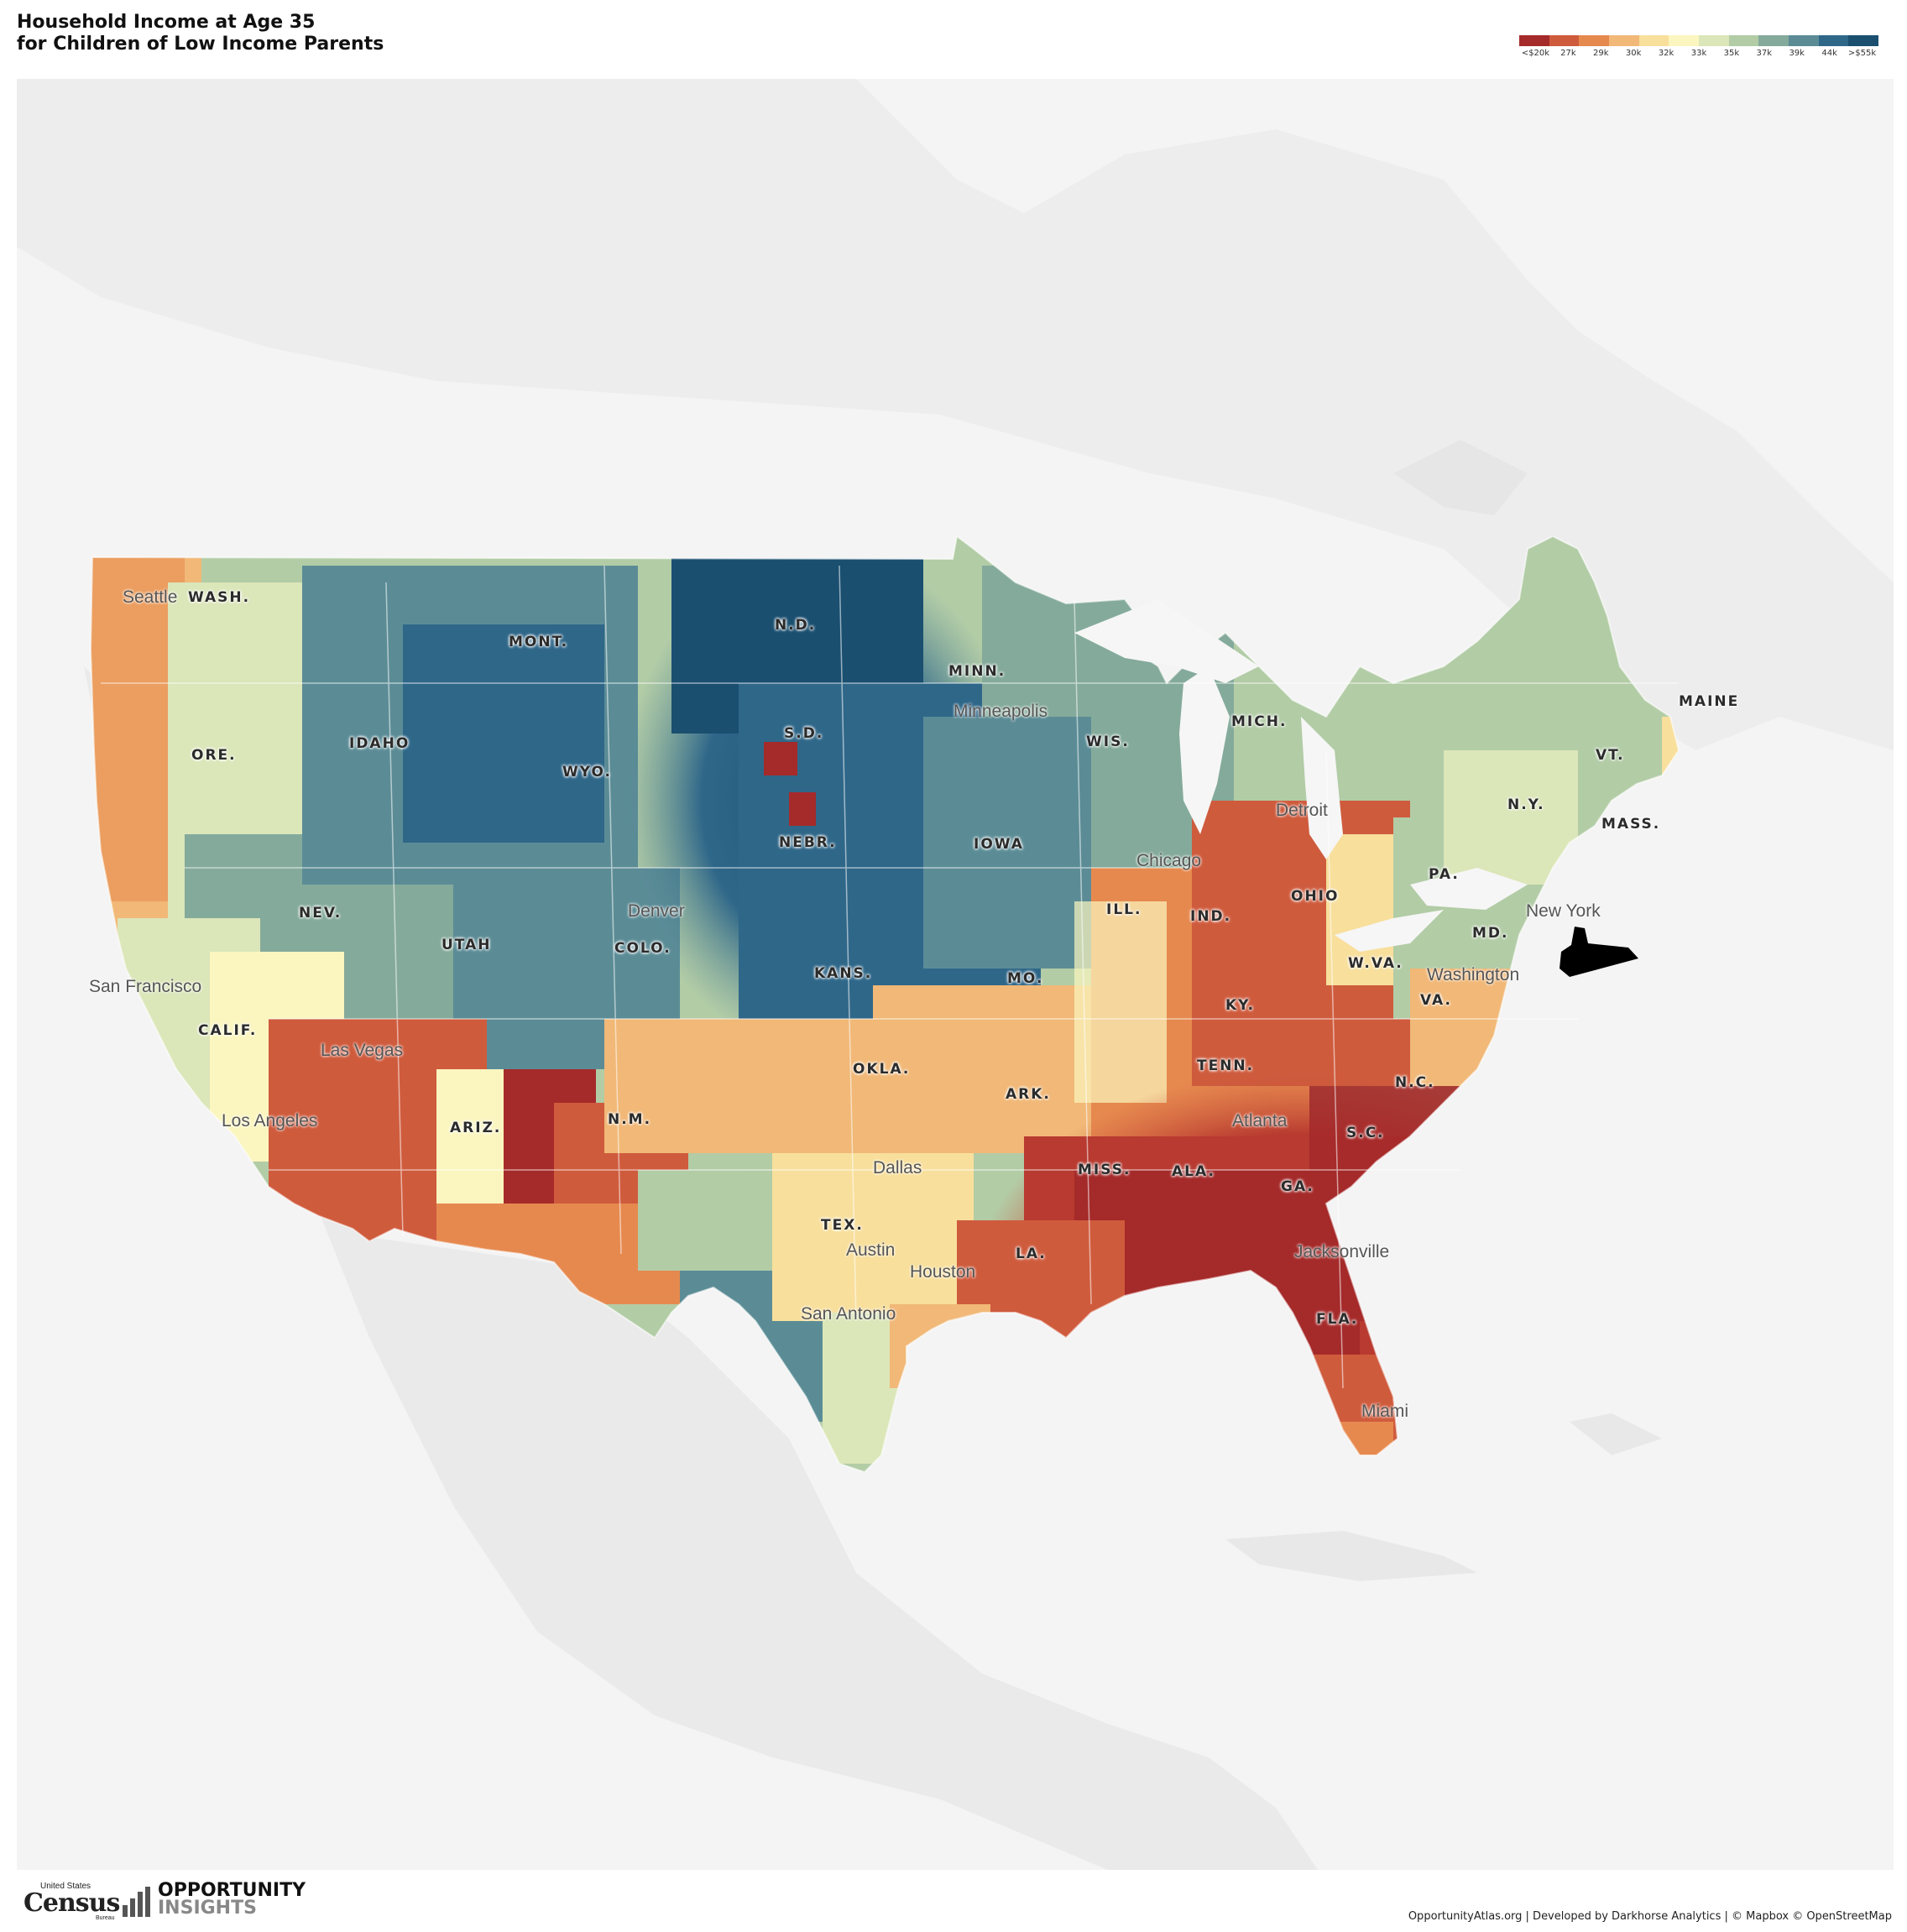 Image resolution: width=1907 pixels, height=1932 pixels. Describe the element at coordinates (1365, 1133) in the screenshot. I see `state-label-sc: S.C.` at that location.